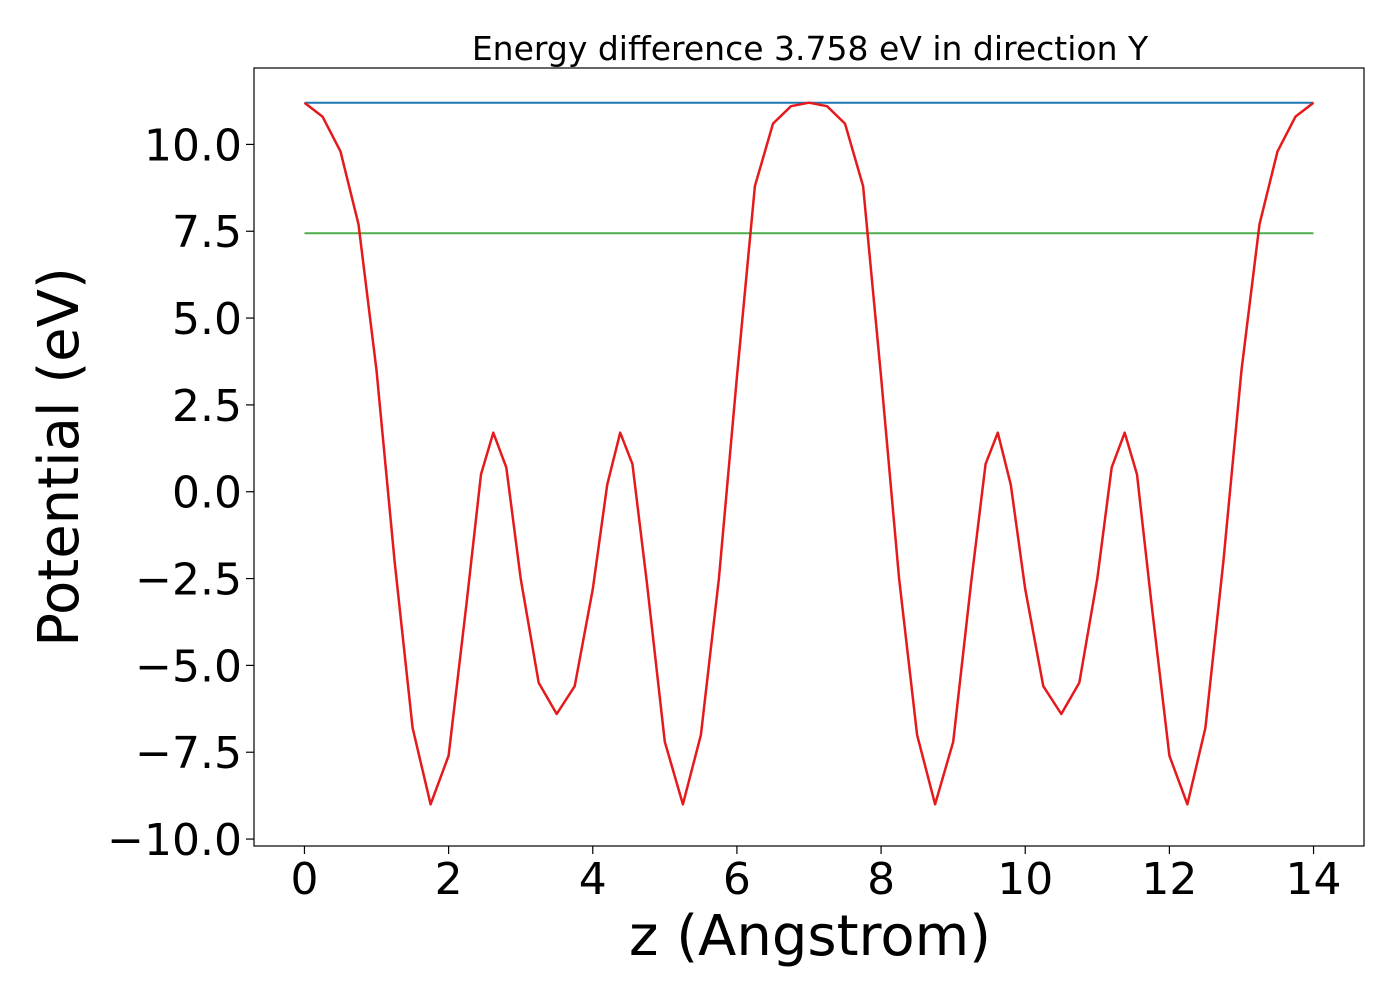 The height and width of the screenshot is (1000, 1400). I want to click on x-tick-label: 0, so click(304, 879).